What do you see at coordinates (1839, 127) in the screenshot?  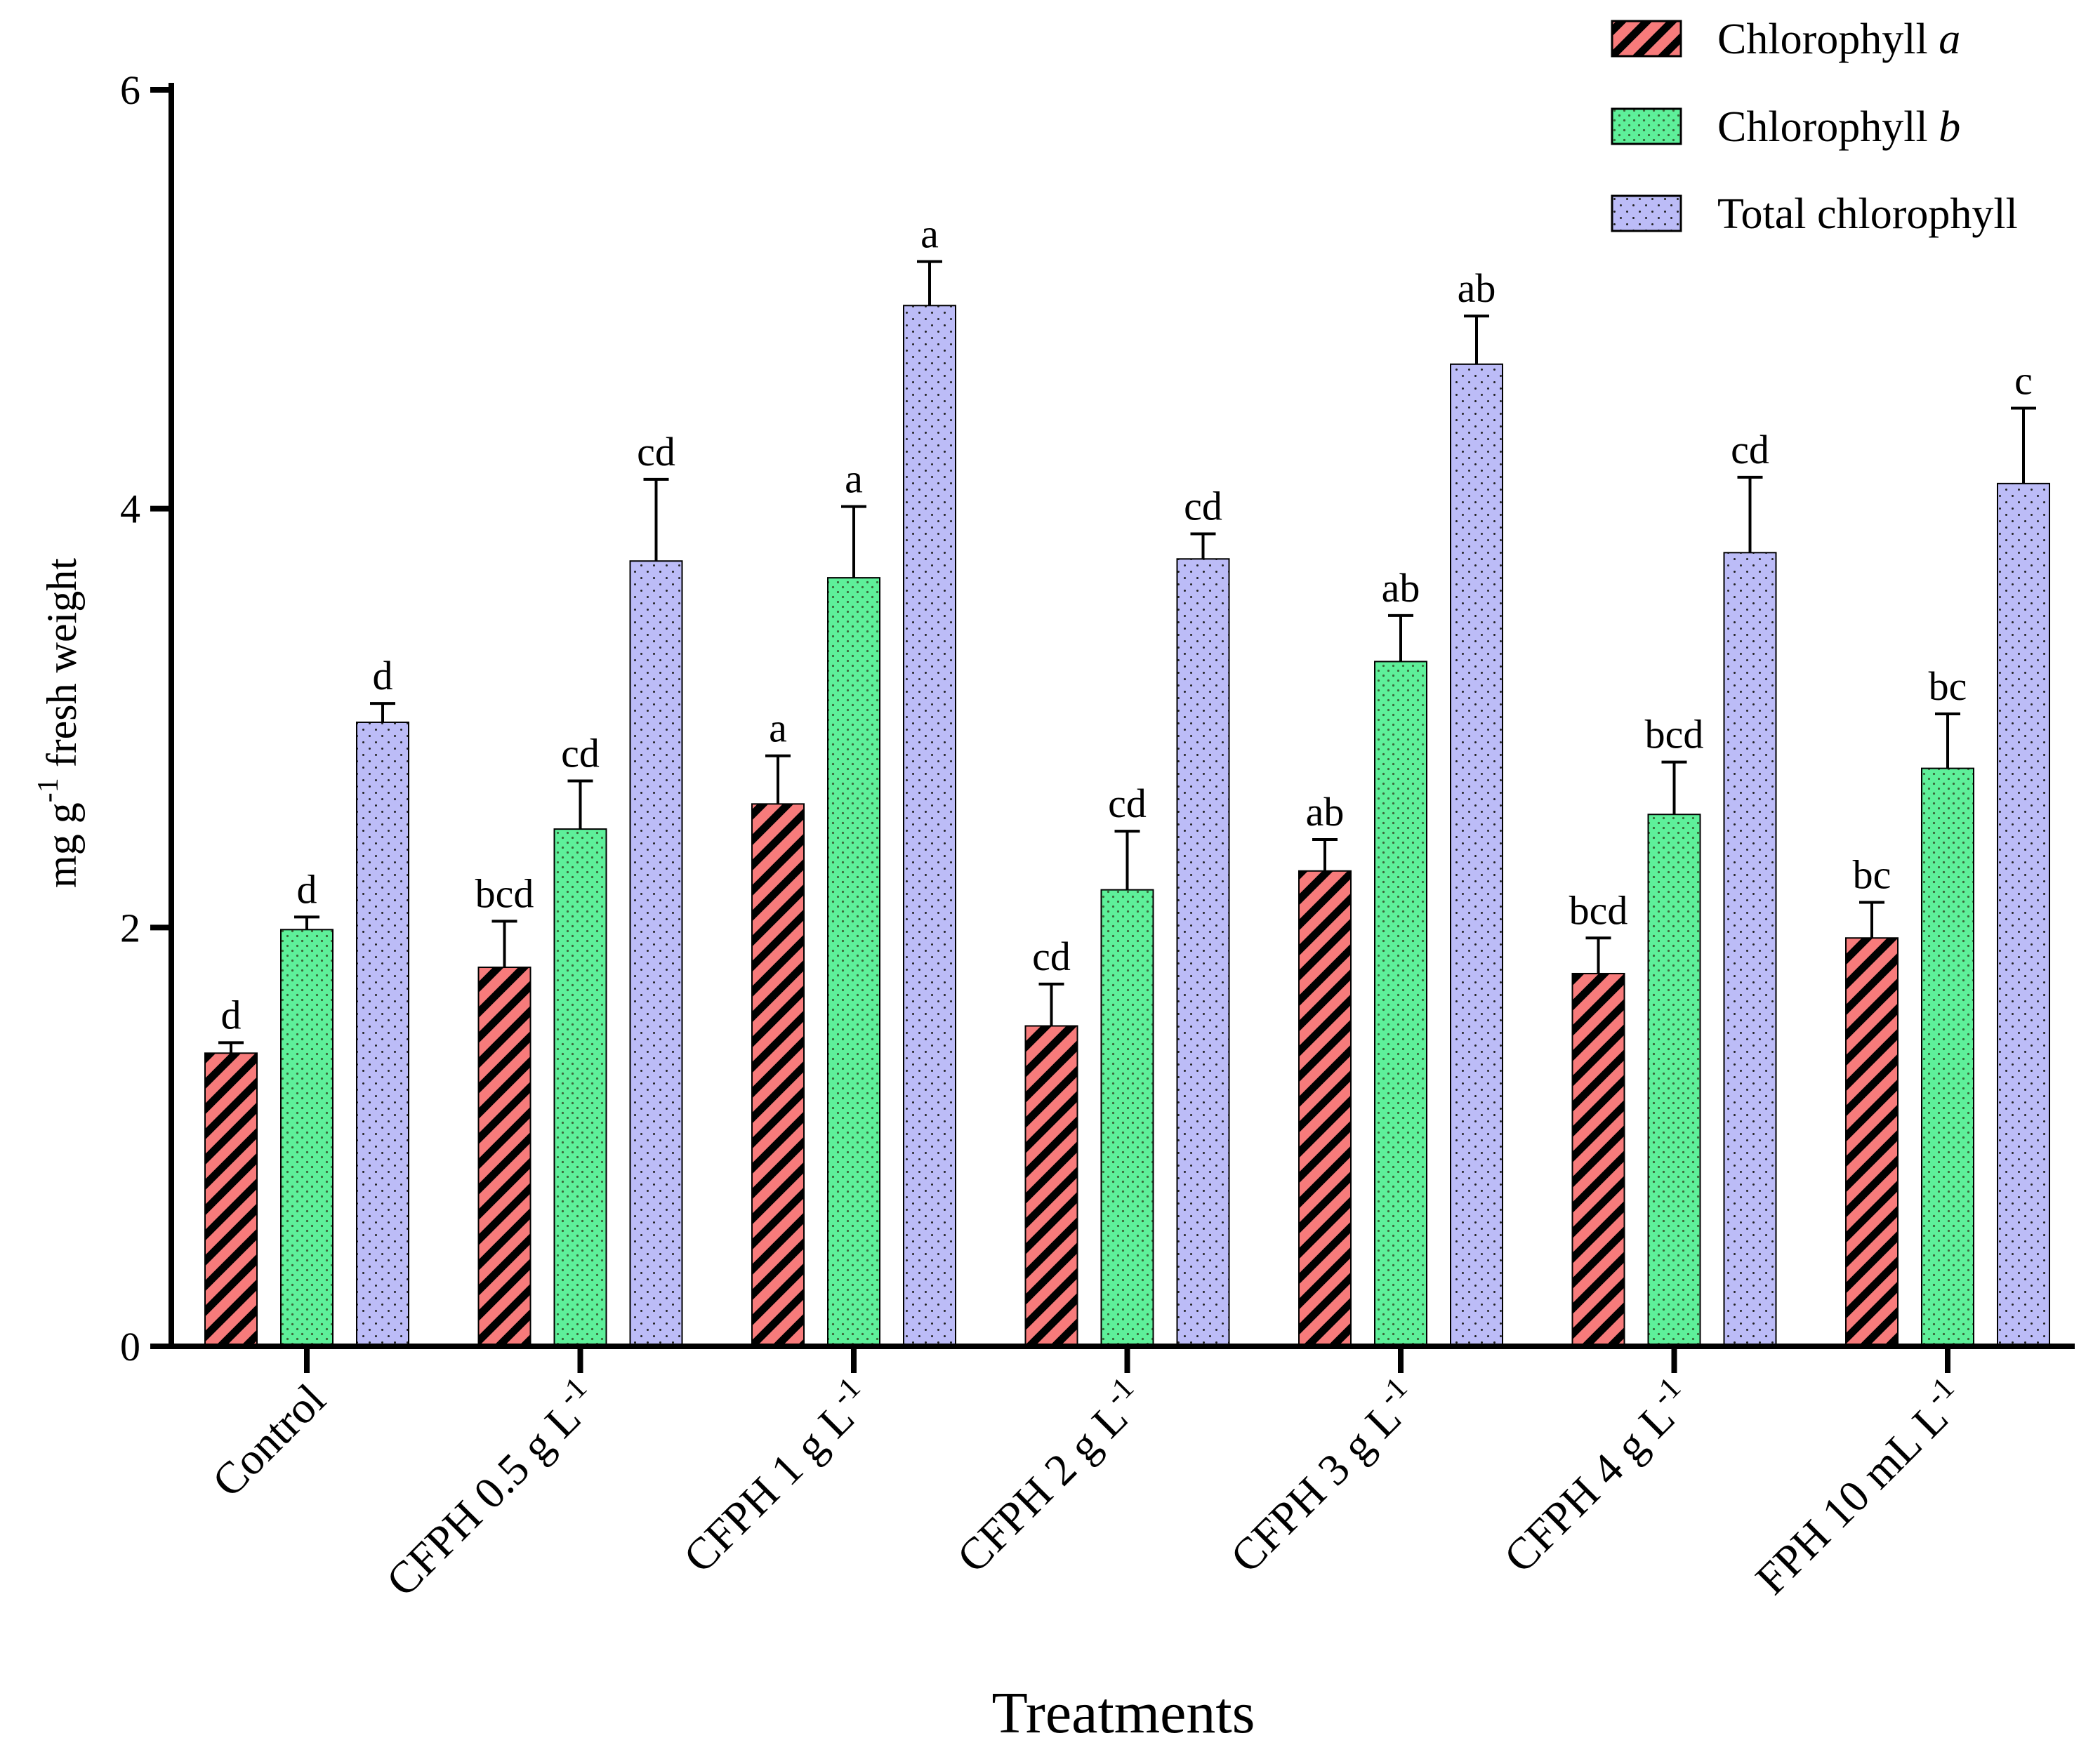 I see `legend-label-chlorophyll-b: Chlorophyll b` at bounding box center [1839, 127].